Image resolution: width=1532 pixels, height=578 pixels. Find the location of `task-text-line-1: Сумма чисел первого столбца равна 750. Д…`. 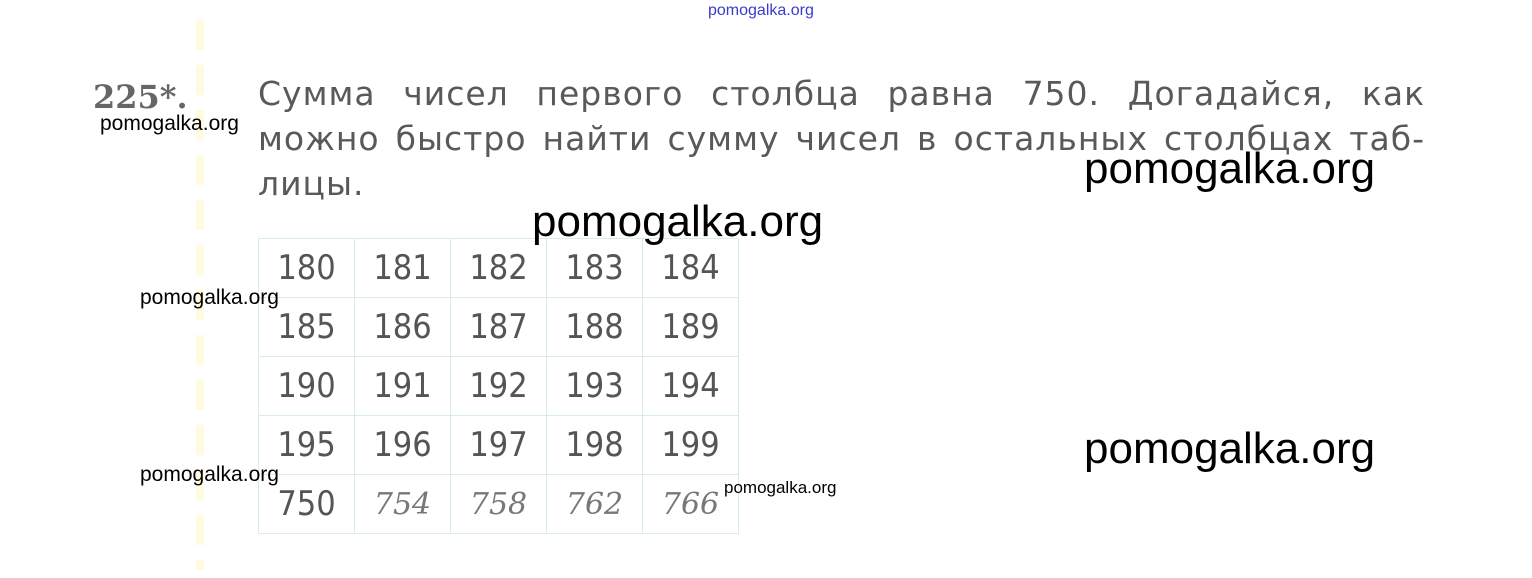

task-text-line-1: Сумма чисел первого столбца равна 750. Д… is located at coordinates (841, 93).